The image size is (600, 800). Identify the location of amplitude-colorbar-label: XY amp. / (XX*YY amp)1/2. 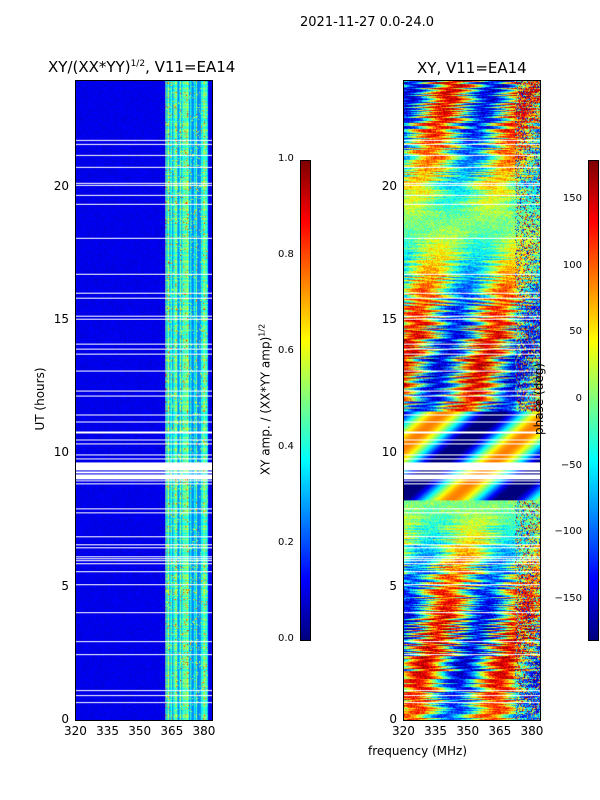
(265, 399).